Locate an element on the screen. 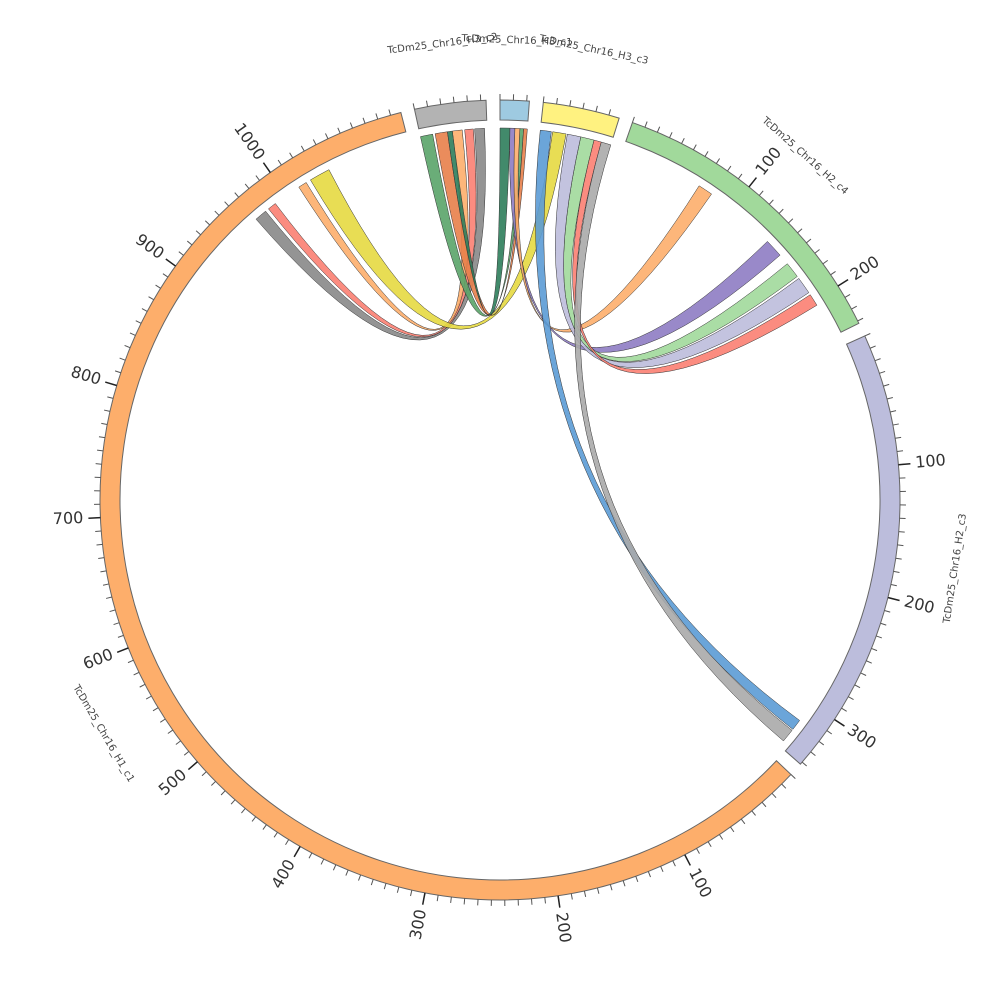 Image resolution: width=1000 pixels, height=1000 pixels. tick-label: 300 is located at coordinates (862, 736).